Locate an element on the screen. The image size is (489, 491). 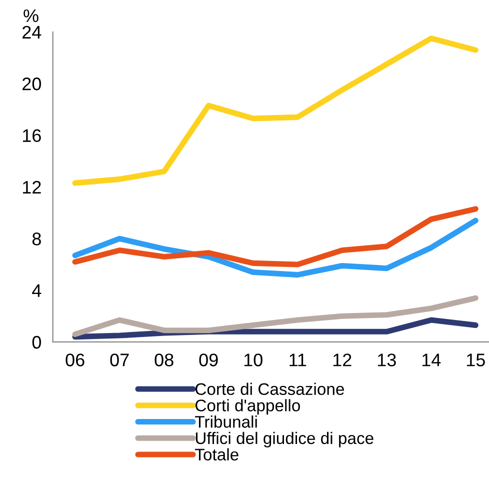
x-tick-label: 14 is located at coordinates (431, 360).